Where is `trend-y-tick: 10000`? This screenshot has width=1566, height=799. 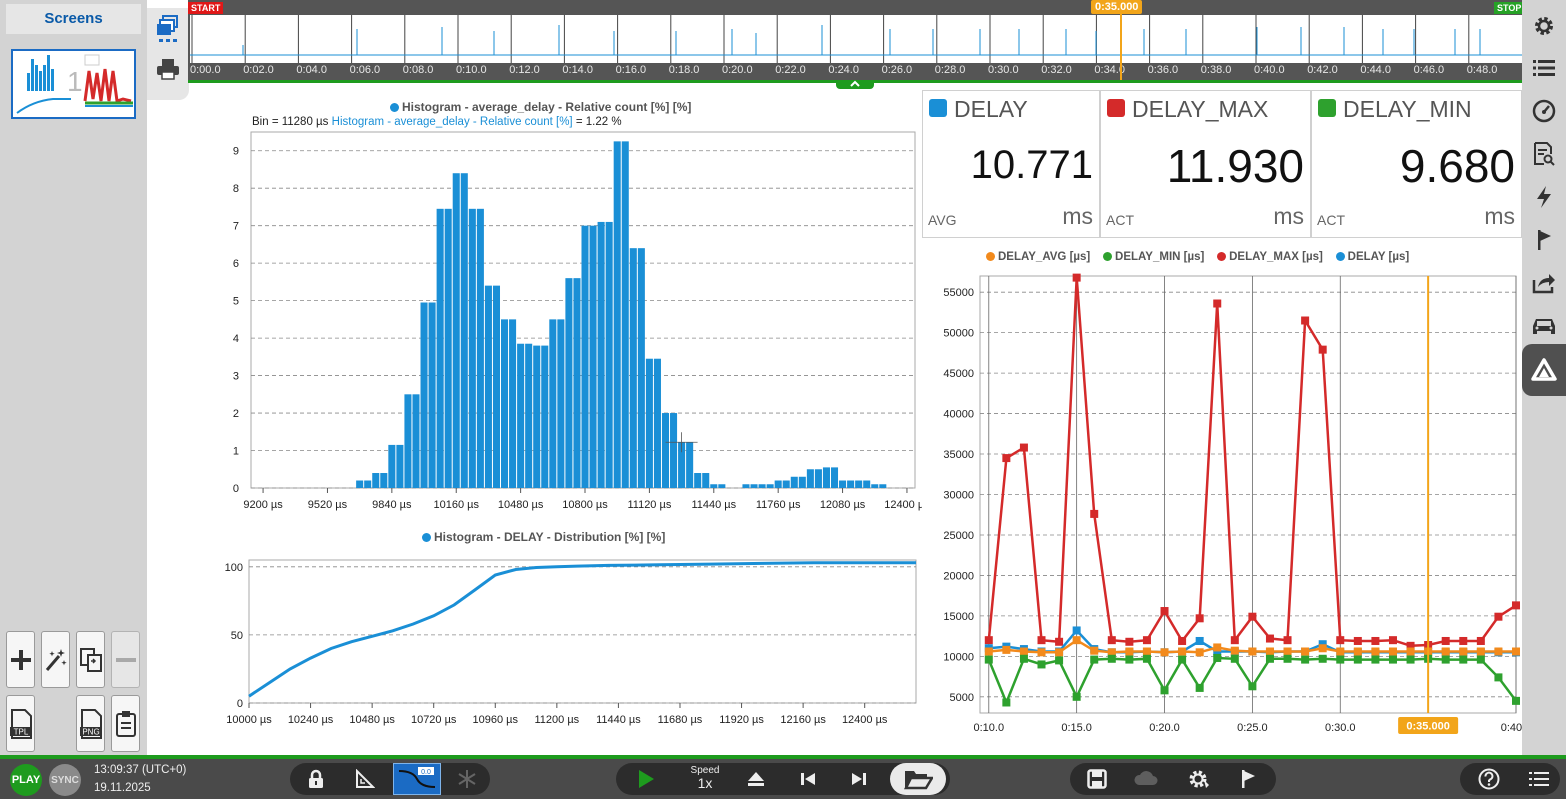
trend-y-tick: 10000 is located at coordinates (958, 657).